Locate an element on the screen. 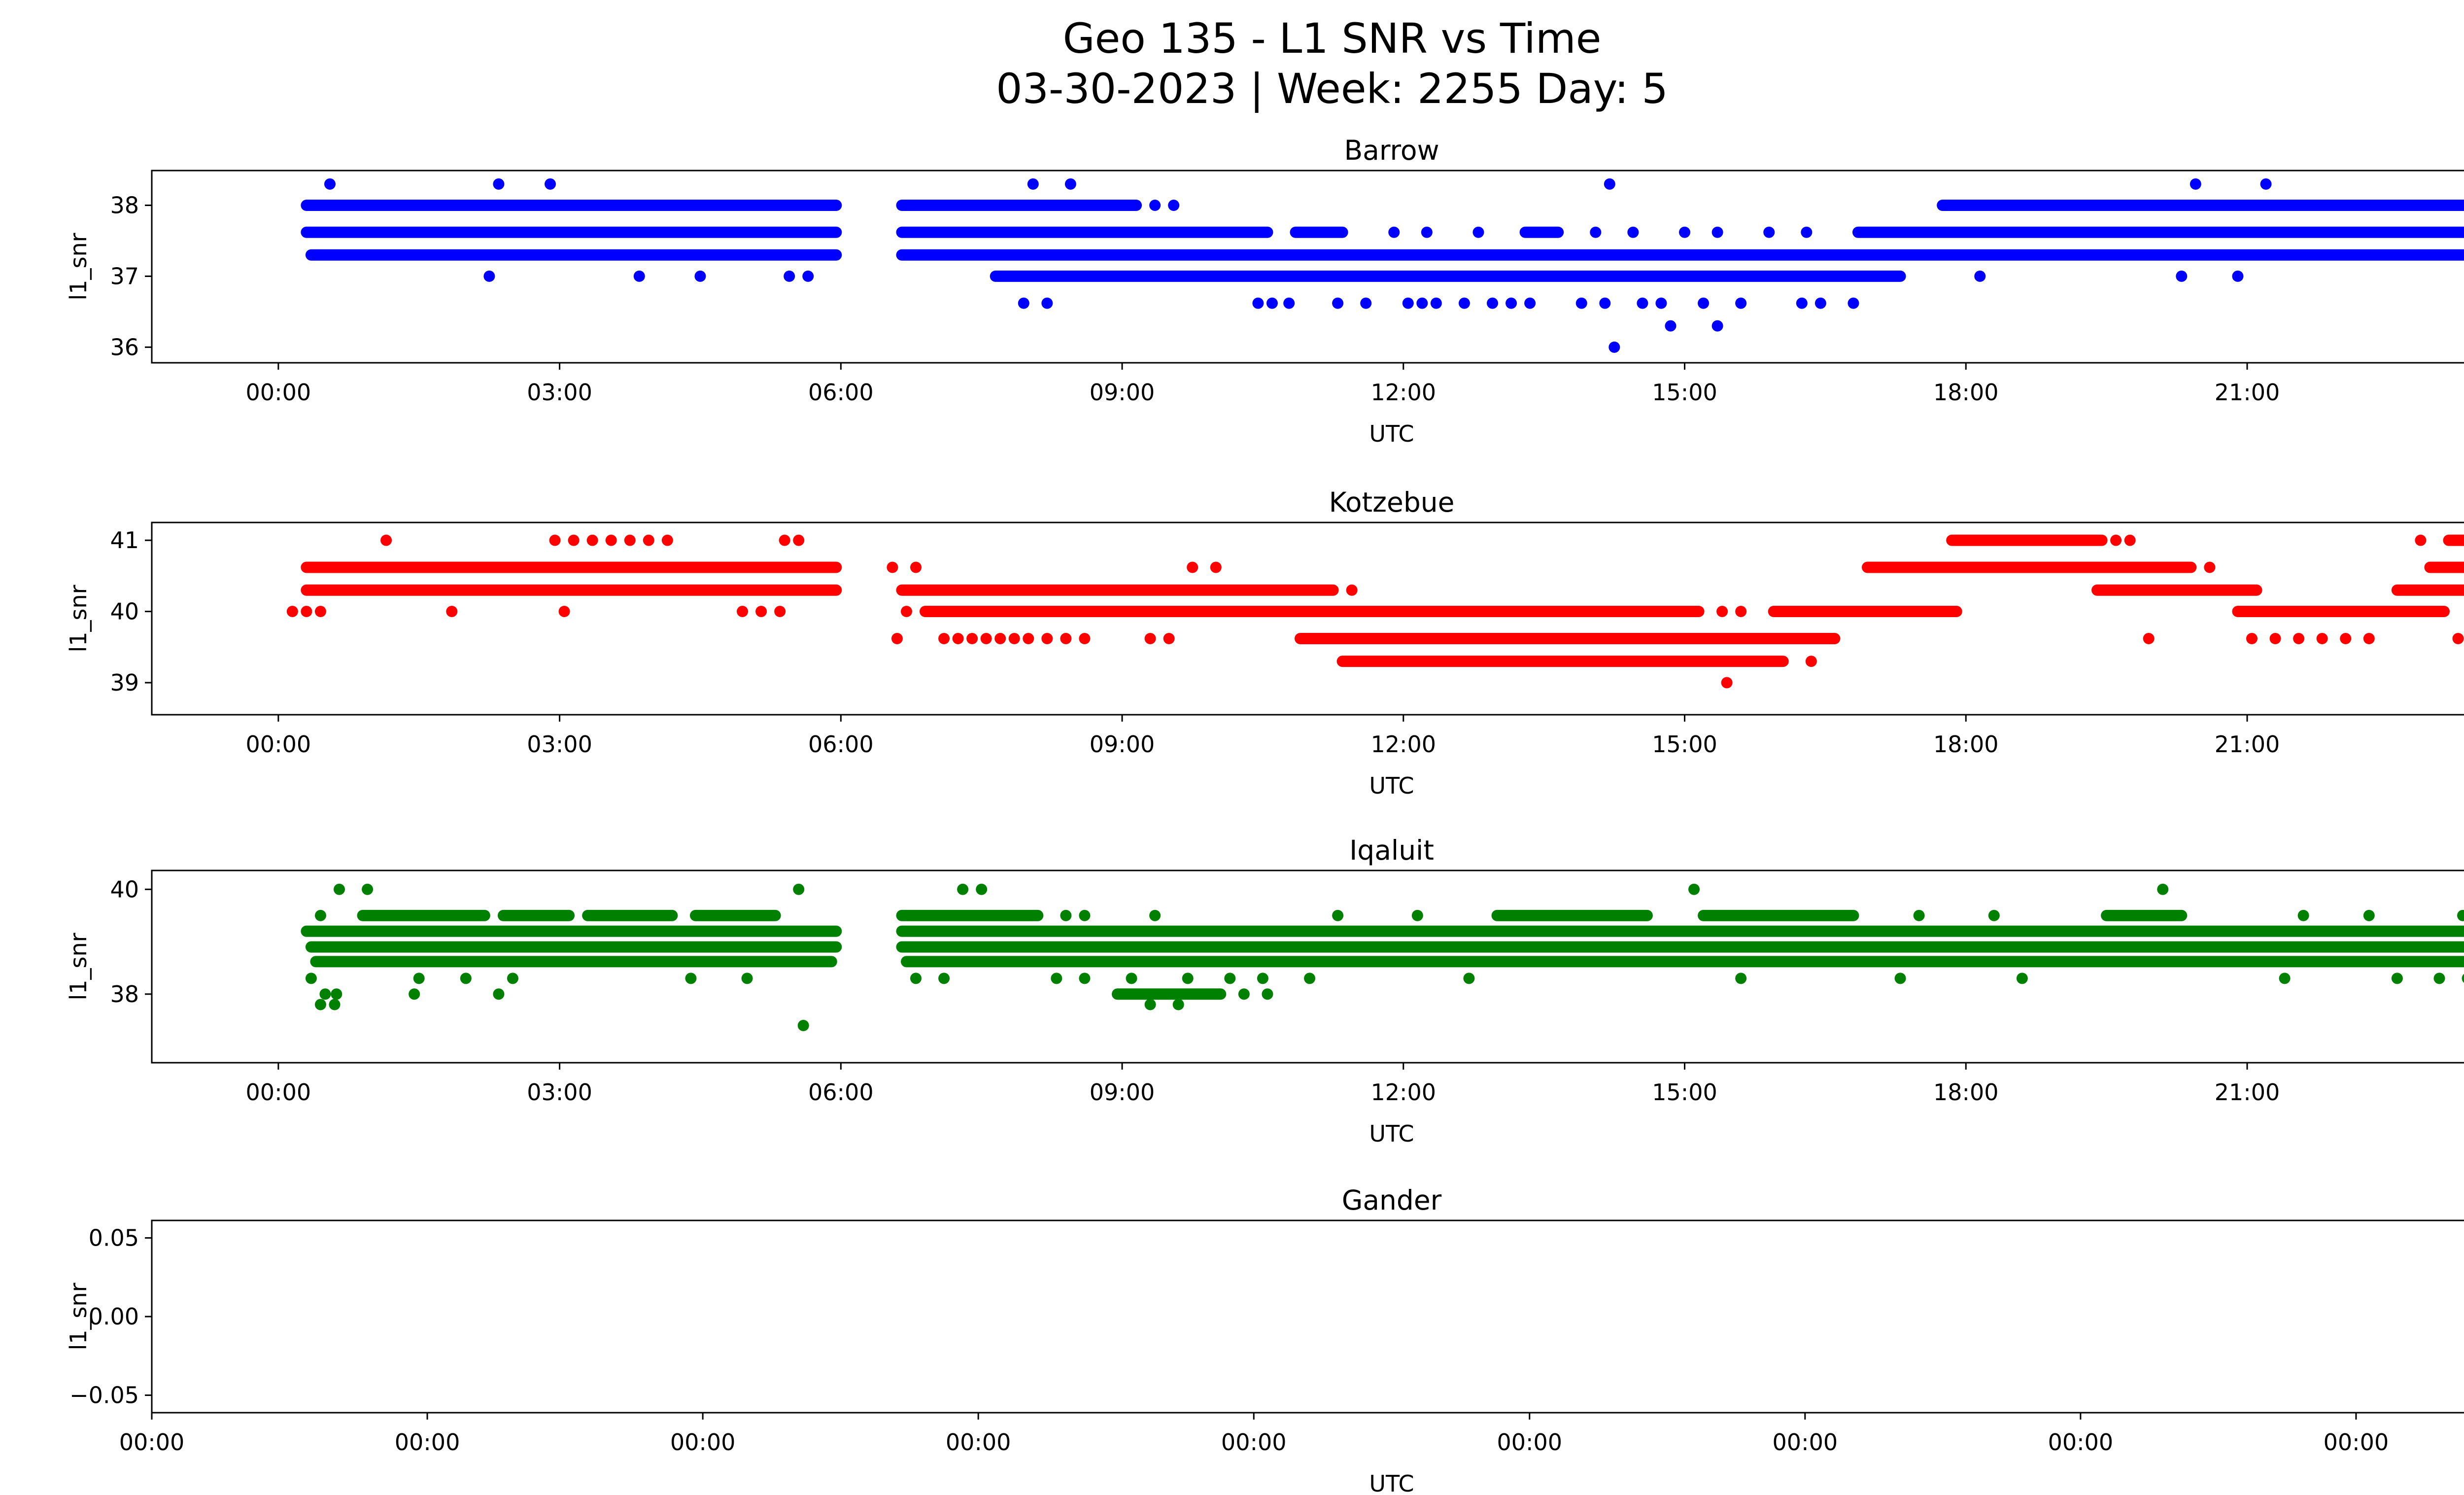 Image resolution: width=2464 pixels, height=1495 pixels. x-tick-label: 21:00 is located at coordinates (2247, 744).